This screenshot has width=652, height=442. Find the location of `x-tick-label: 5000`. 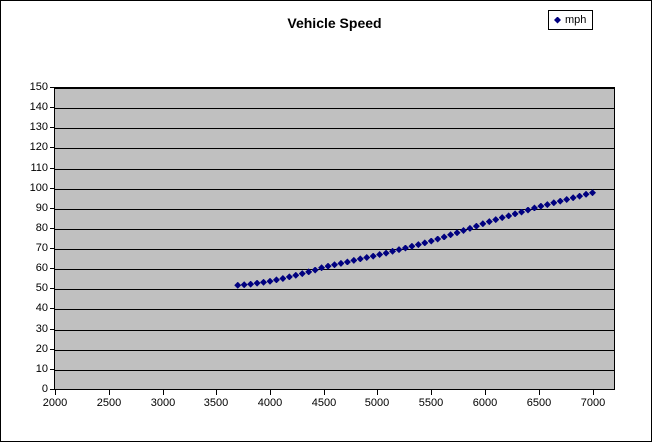

x-tick-label: 5000 is located at coordinates (377, 403).